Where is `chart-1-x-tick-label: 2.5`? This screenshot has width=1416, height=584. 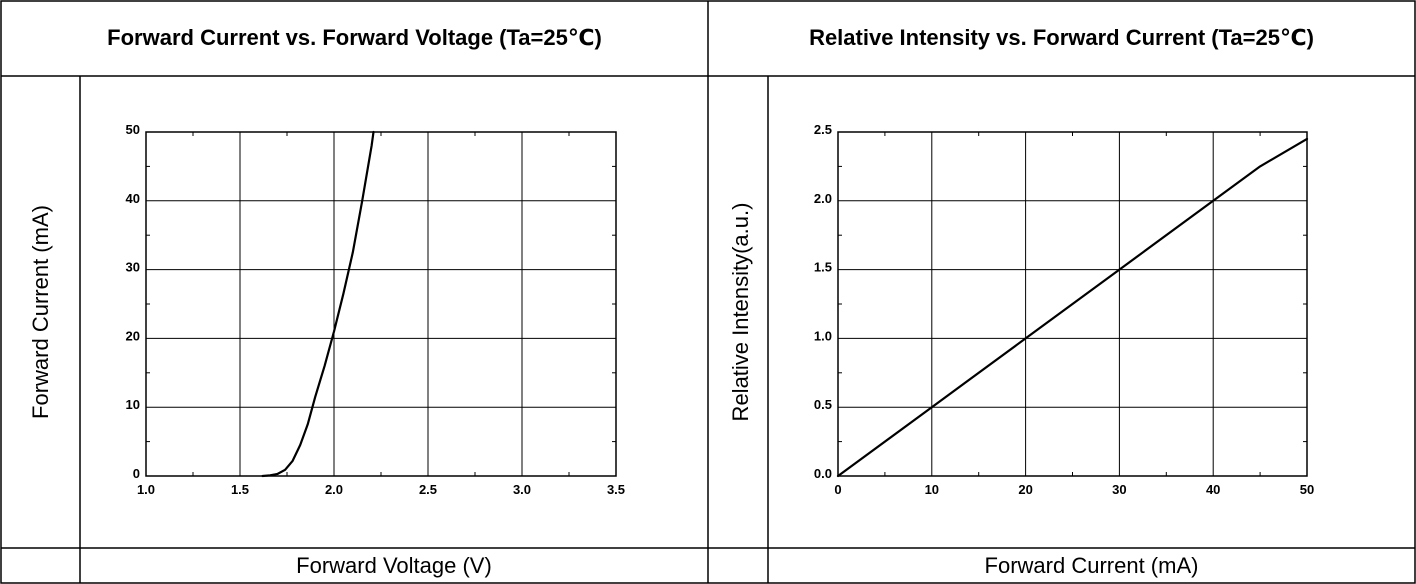 chart-1-x-tick-label: 2.5 is located at coordinates (428, 489).